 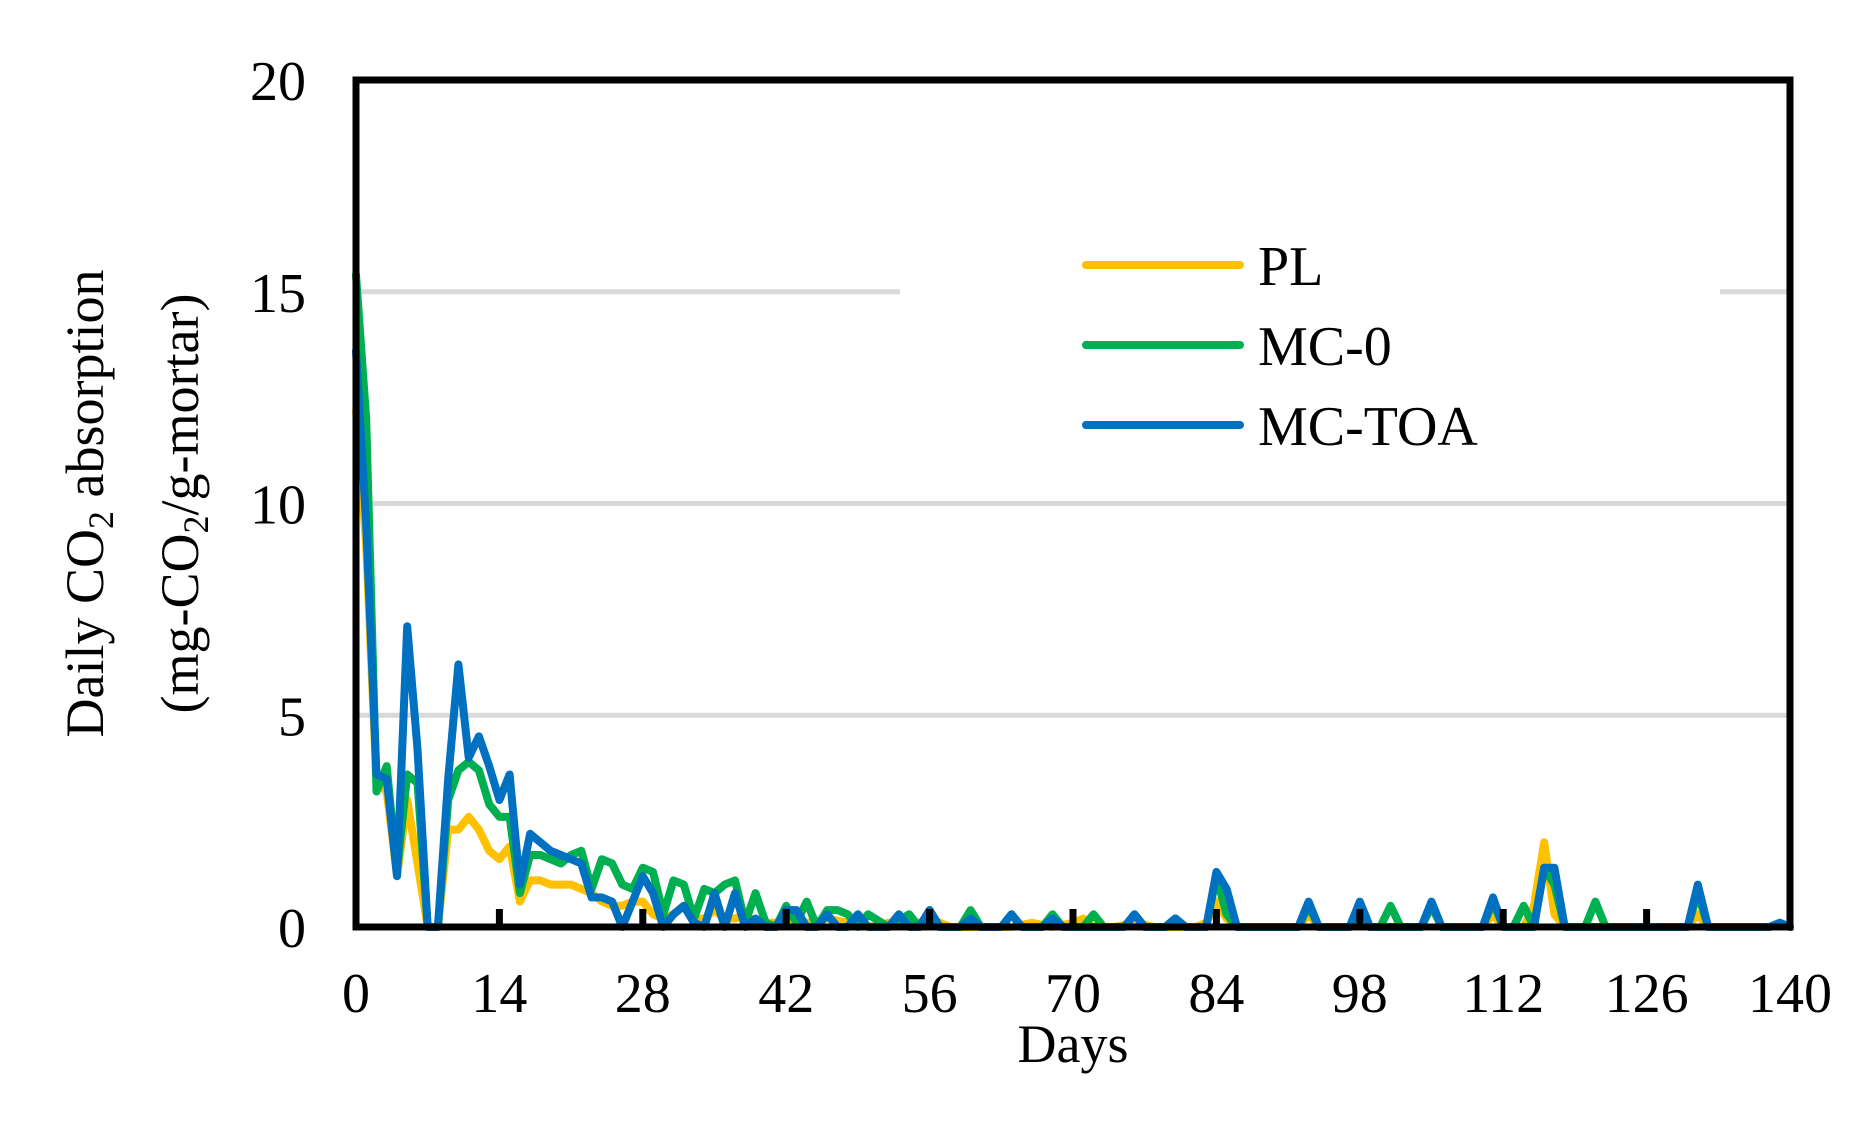 I want to click on x-tick-label: 126, so click(x=1647, y=994).